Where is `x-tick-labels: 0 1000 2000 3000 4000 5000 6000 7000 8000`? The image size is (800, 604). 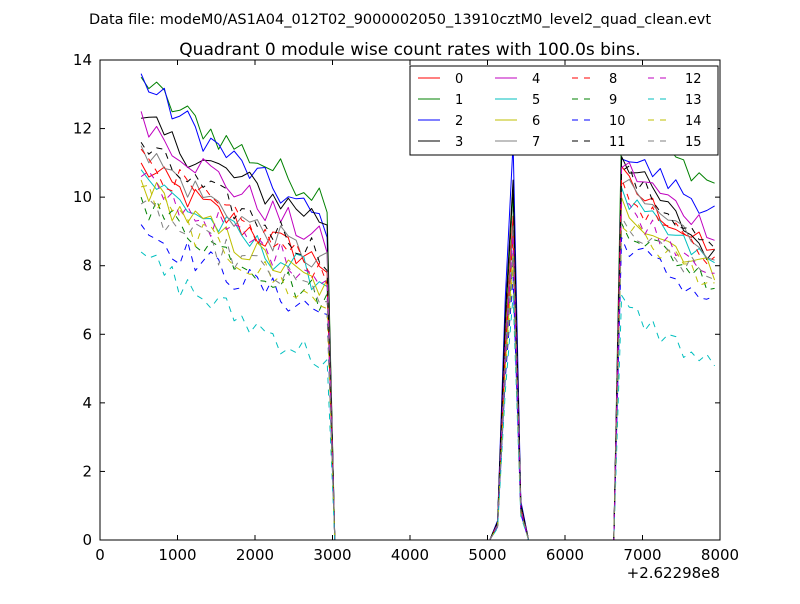 x-tick-labels: 0 1000 2000 3000 4000 5000 6000 7000 8000 is located at coordinates (417, 555).